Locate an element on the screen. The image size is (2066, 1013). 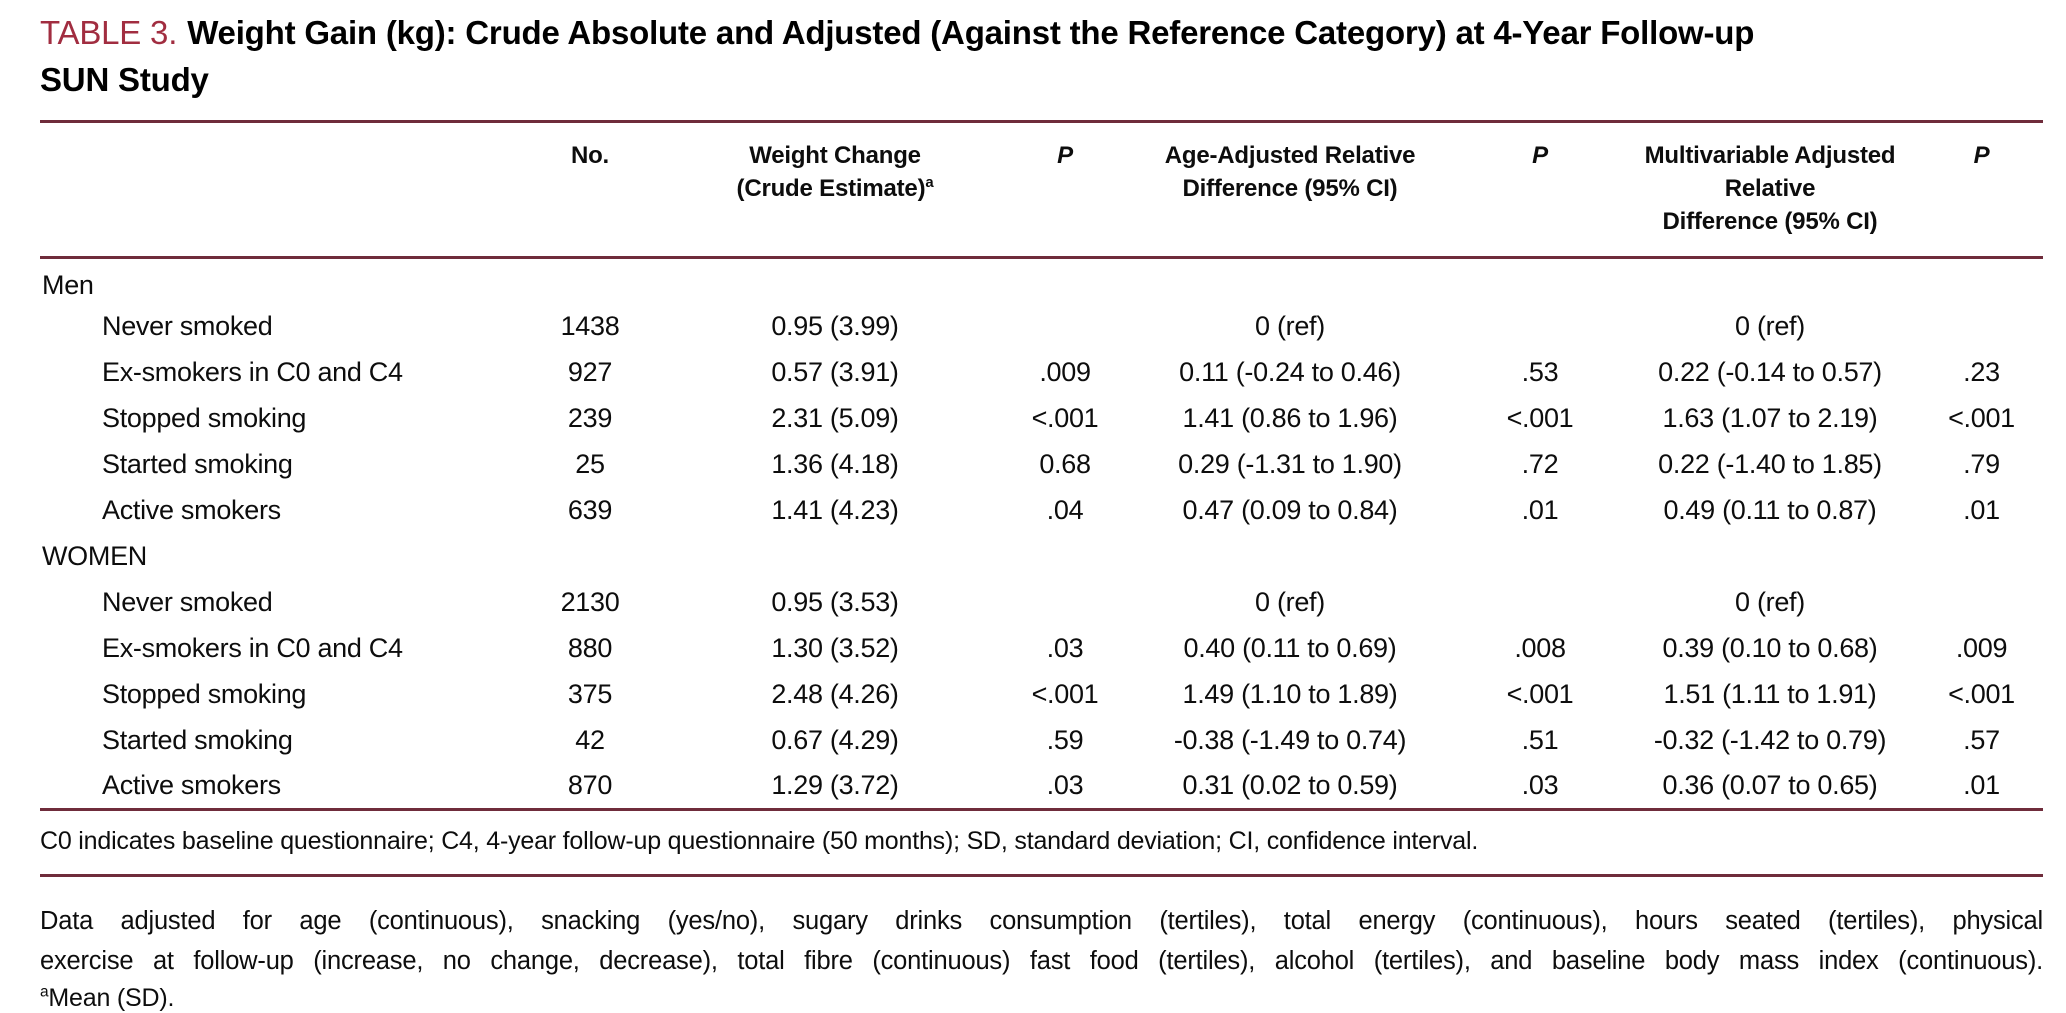
cell-no: 880 is located at coordinates (590, 648).